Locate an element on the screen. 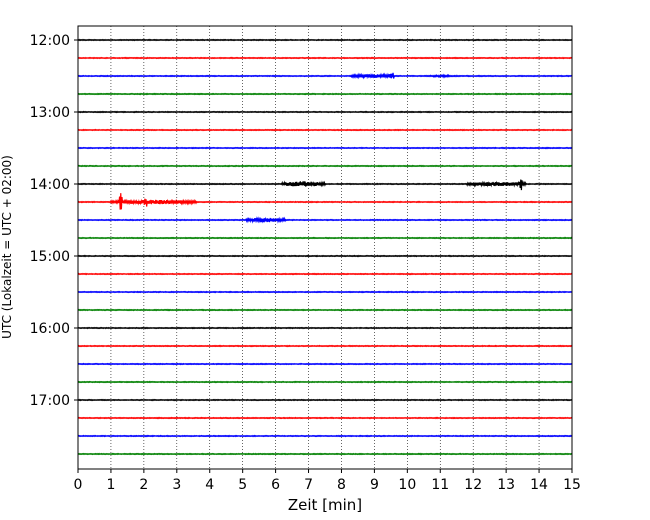 This screenshot has height=520, width=650. y-tick-label: 16:00 is located at coordinates (50, 329).